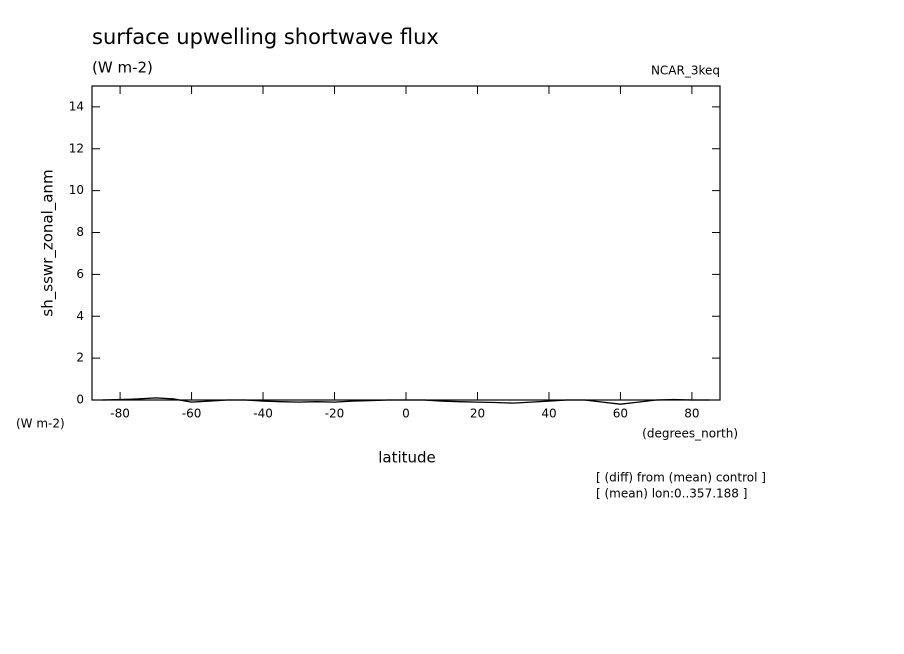 Image resolution: width=904 pixels, height=654 pixels. Describe the element at coordinates (80, 274) in the screenshot. I see `y-tick-label: 6` at that location.